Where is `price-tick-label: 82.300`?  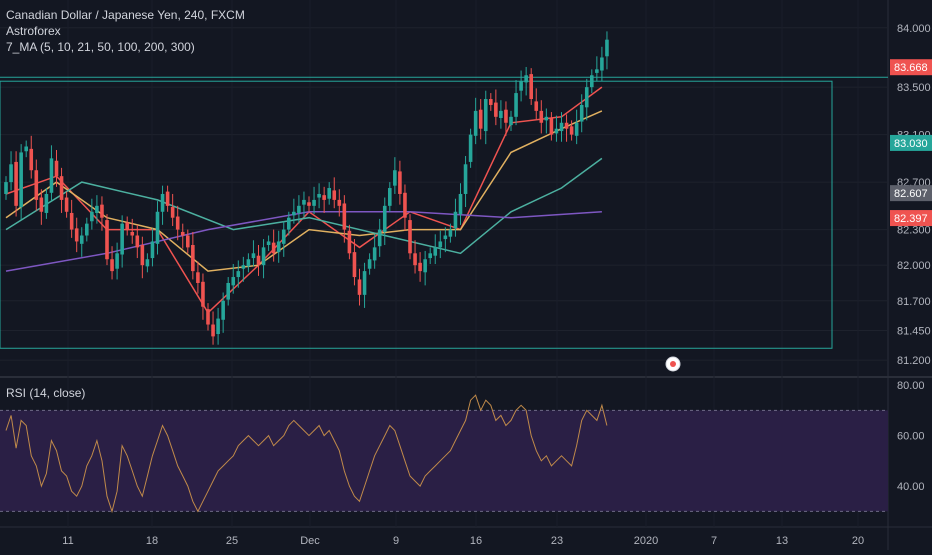
price-tick-label: 82.300 is located at coordinates (914, 231).